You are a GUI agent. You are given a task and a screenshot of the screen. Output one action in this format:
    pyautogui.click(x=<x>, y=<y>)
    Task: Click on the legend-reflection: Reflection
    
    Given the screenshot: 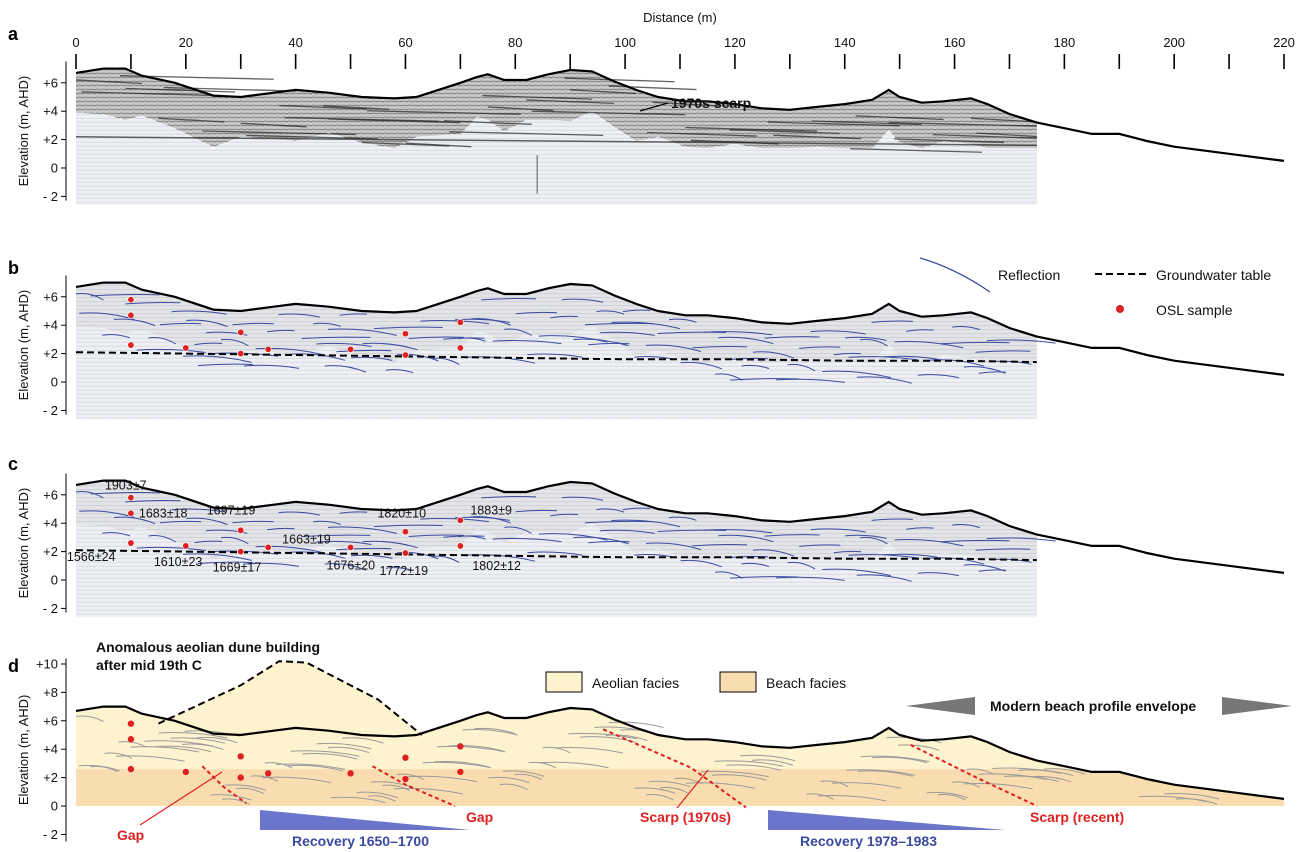 What is the action you would take?
    pyautogui.click(x=1029, y=275)
    